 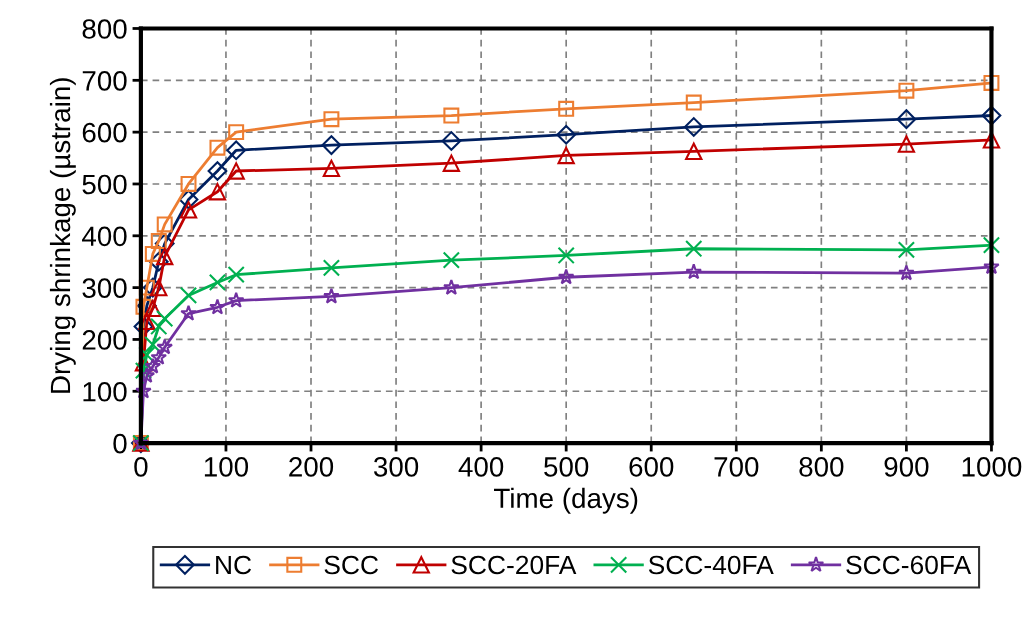 I want to click on legend-label: SCC-20FA, so click(x=514, y=565).